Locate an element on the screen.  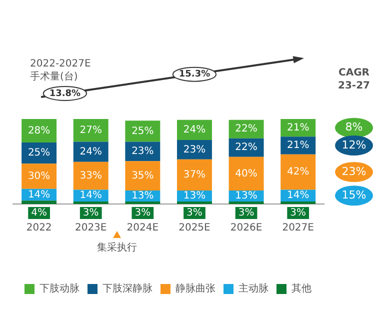
x-tick-label: 2023E is located at coordinates (90, 228).